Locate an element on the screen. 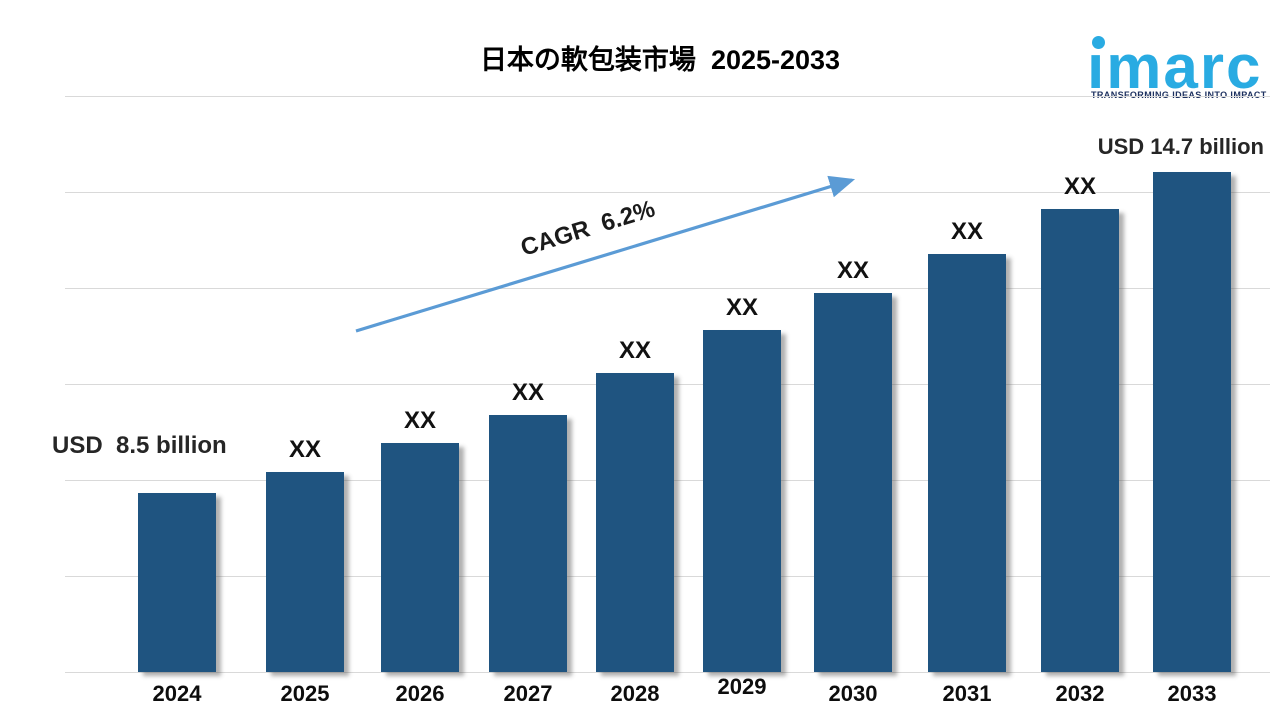  x-axis-label-2032: 2032 is located at coordinates (1080, 693).